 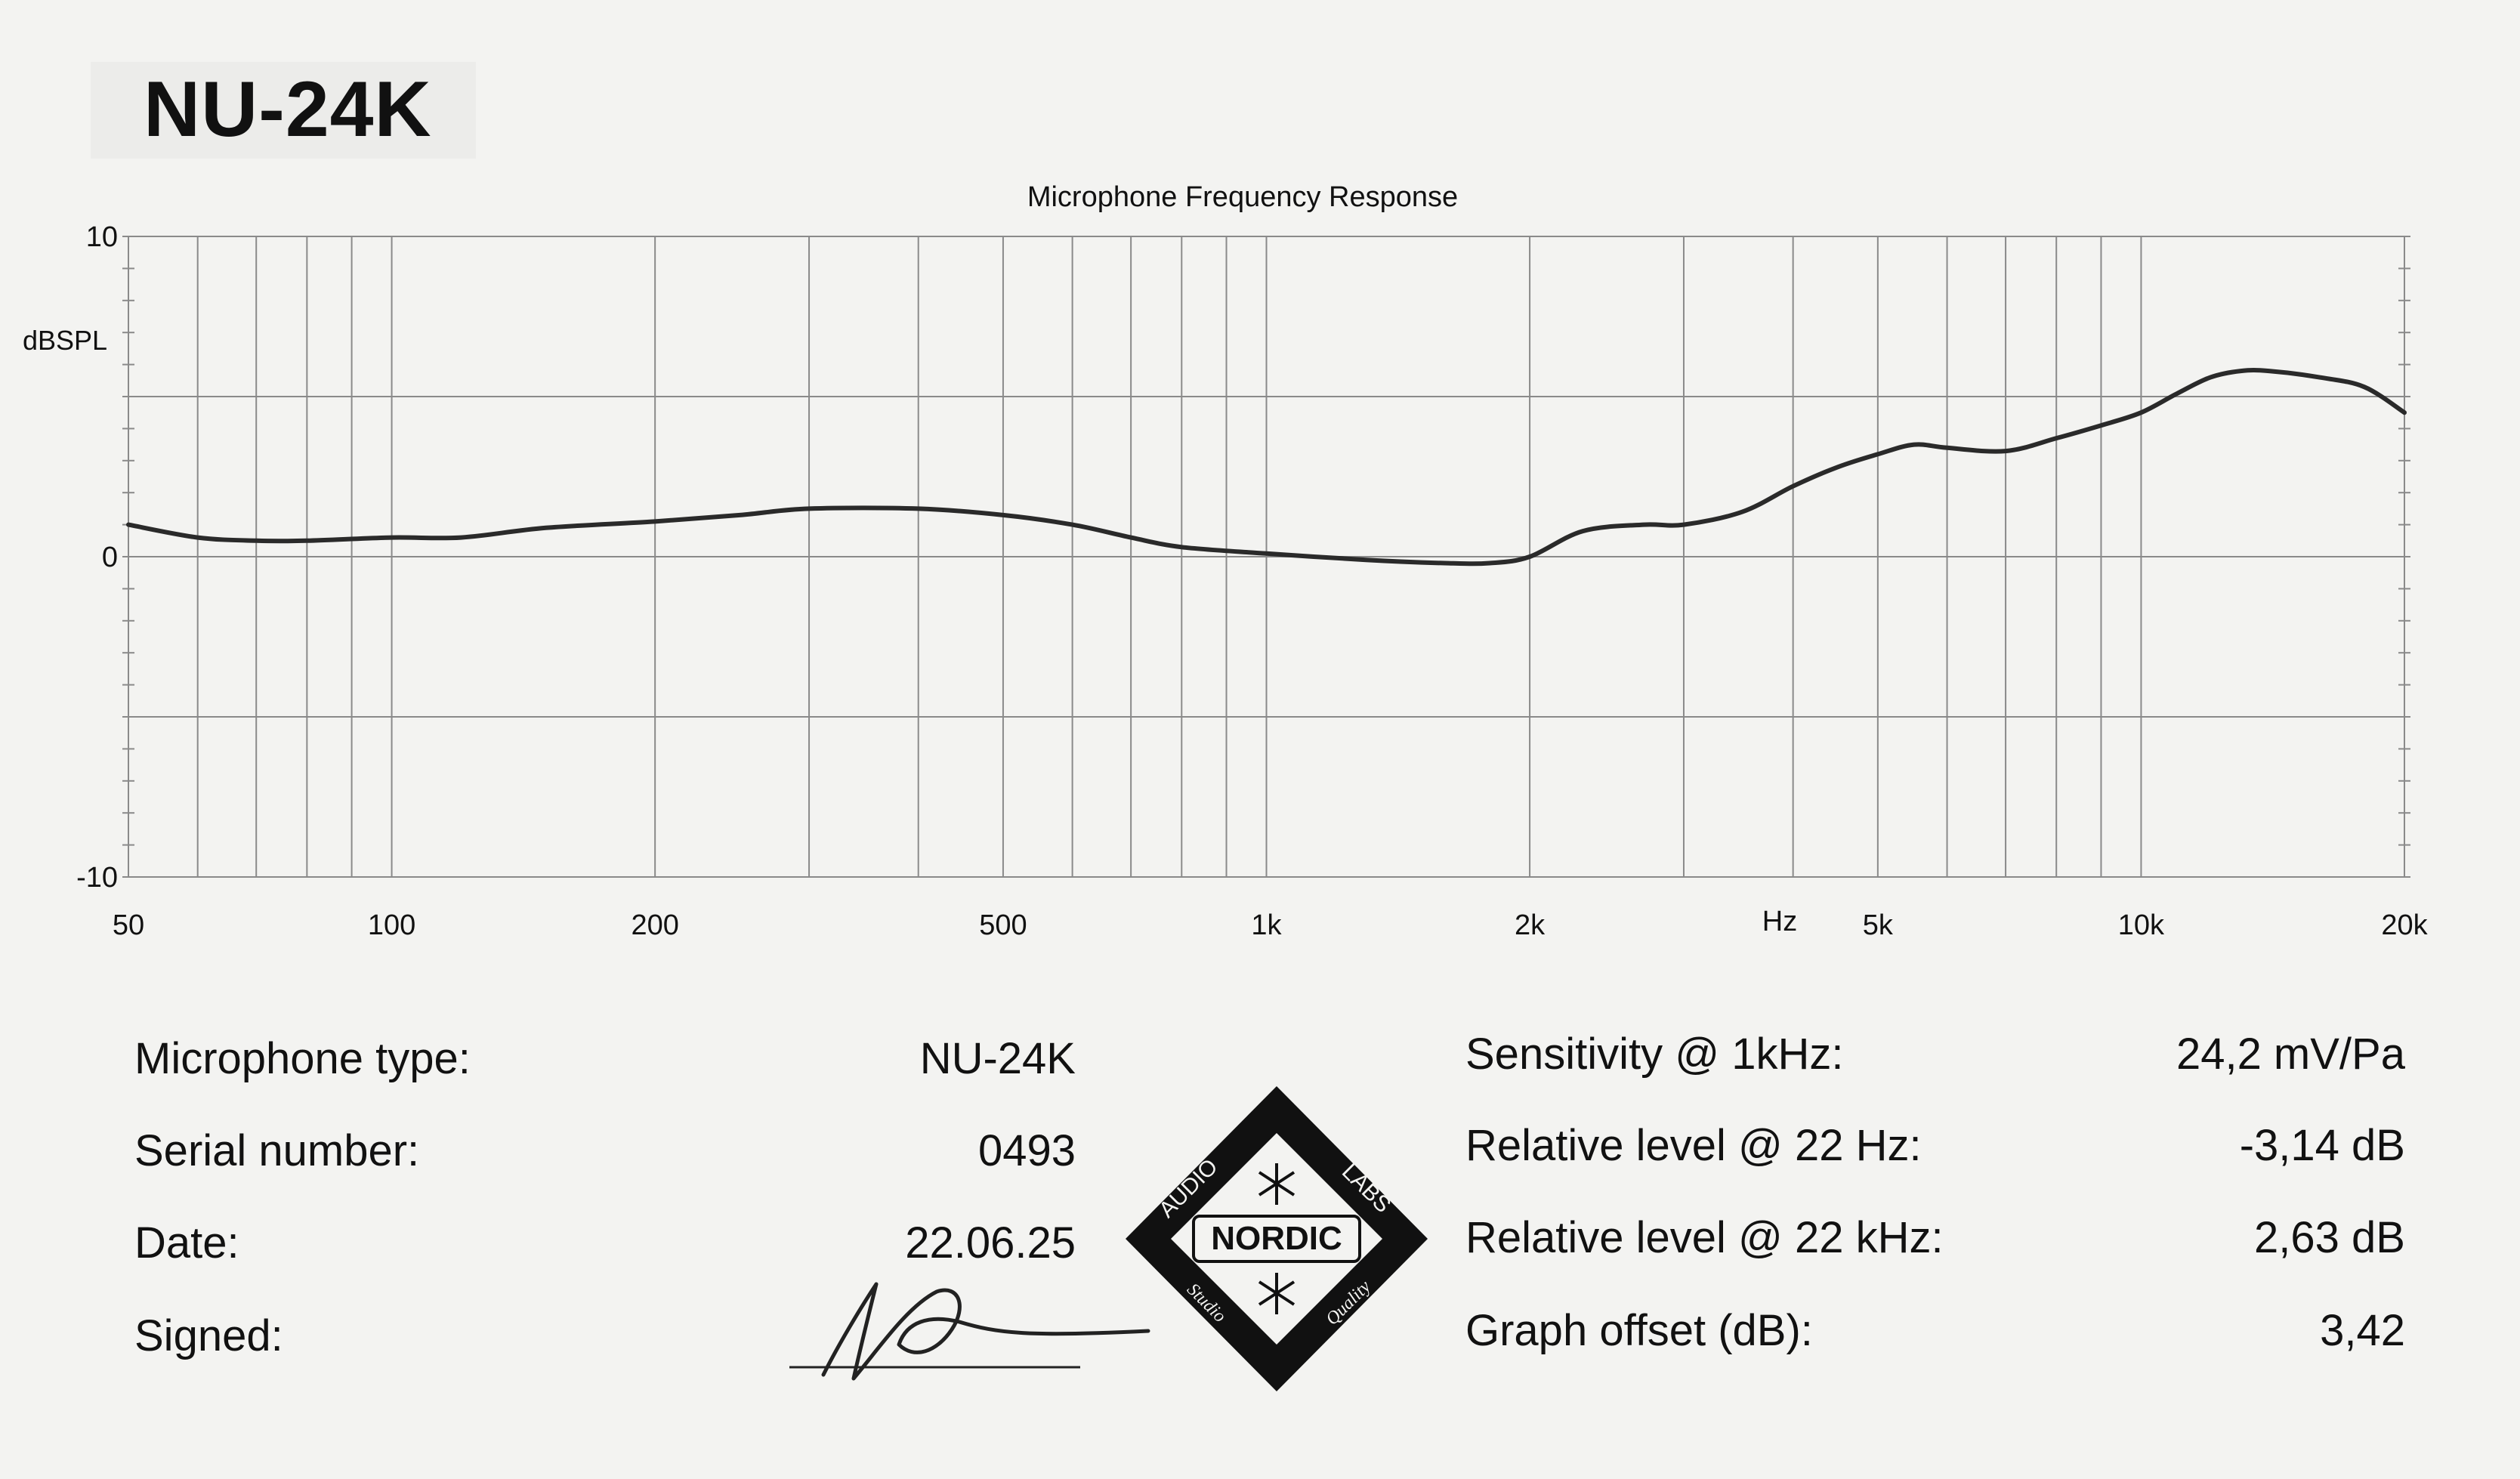 I want to click on model-title-box, so click(x=283, y=110).